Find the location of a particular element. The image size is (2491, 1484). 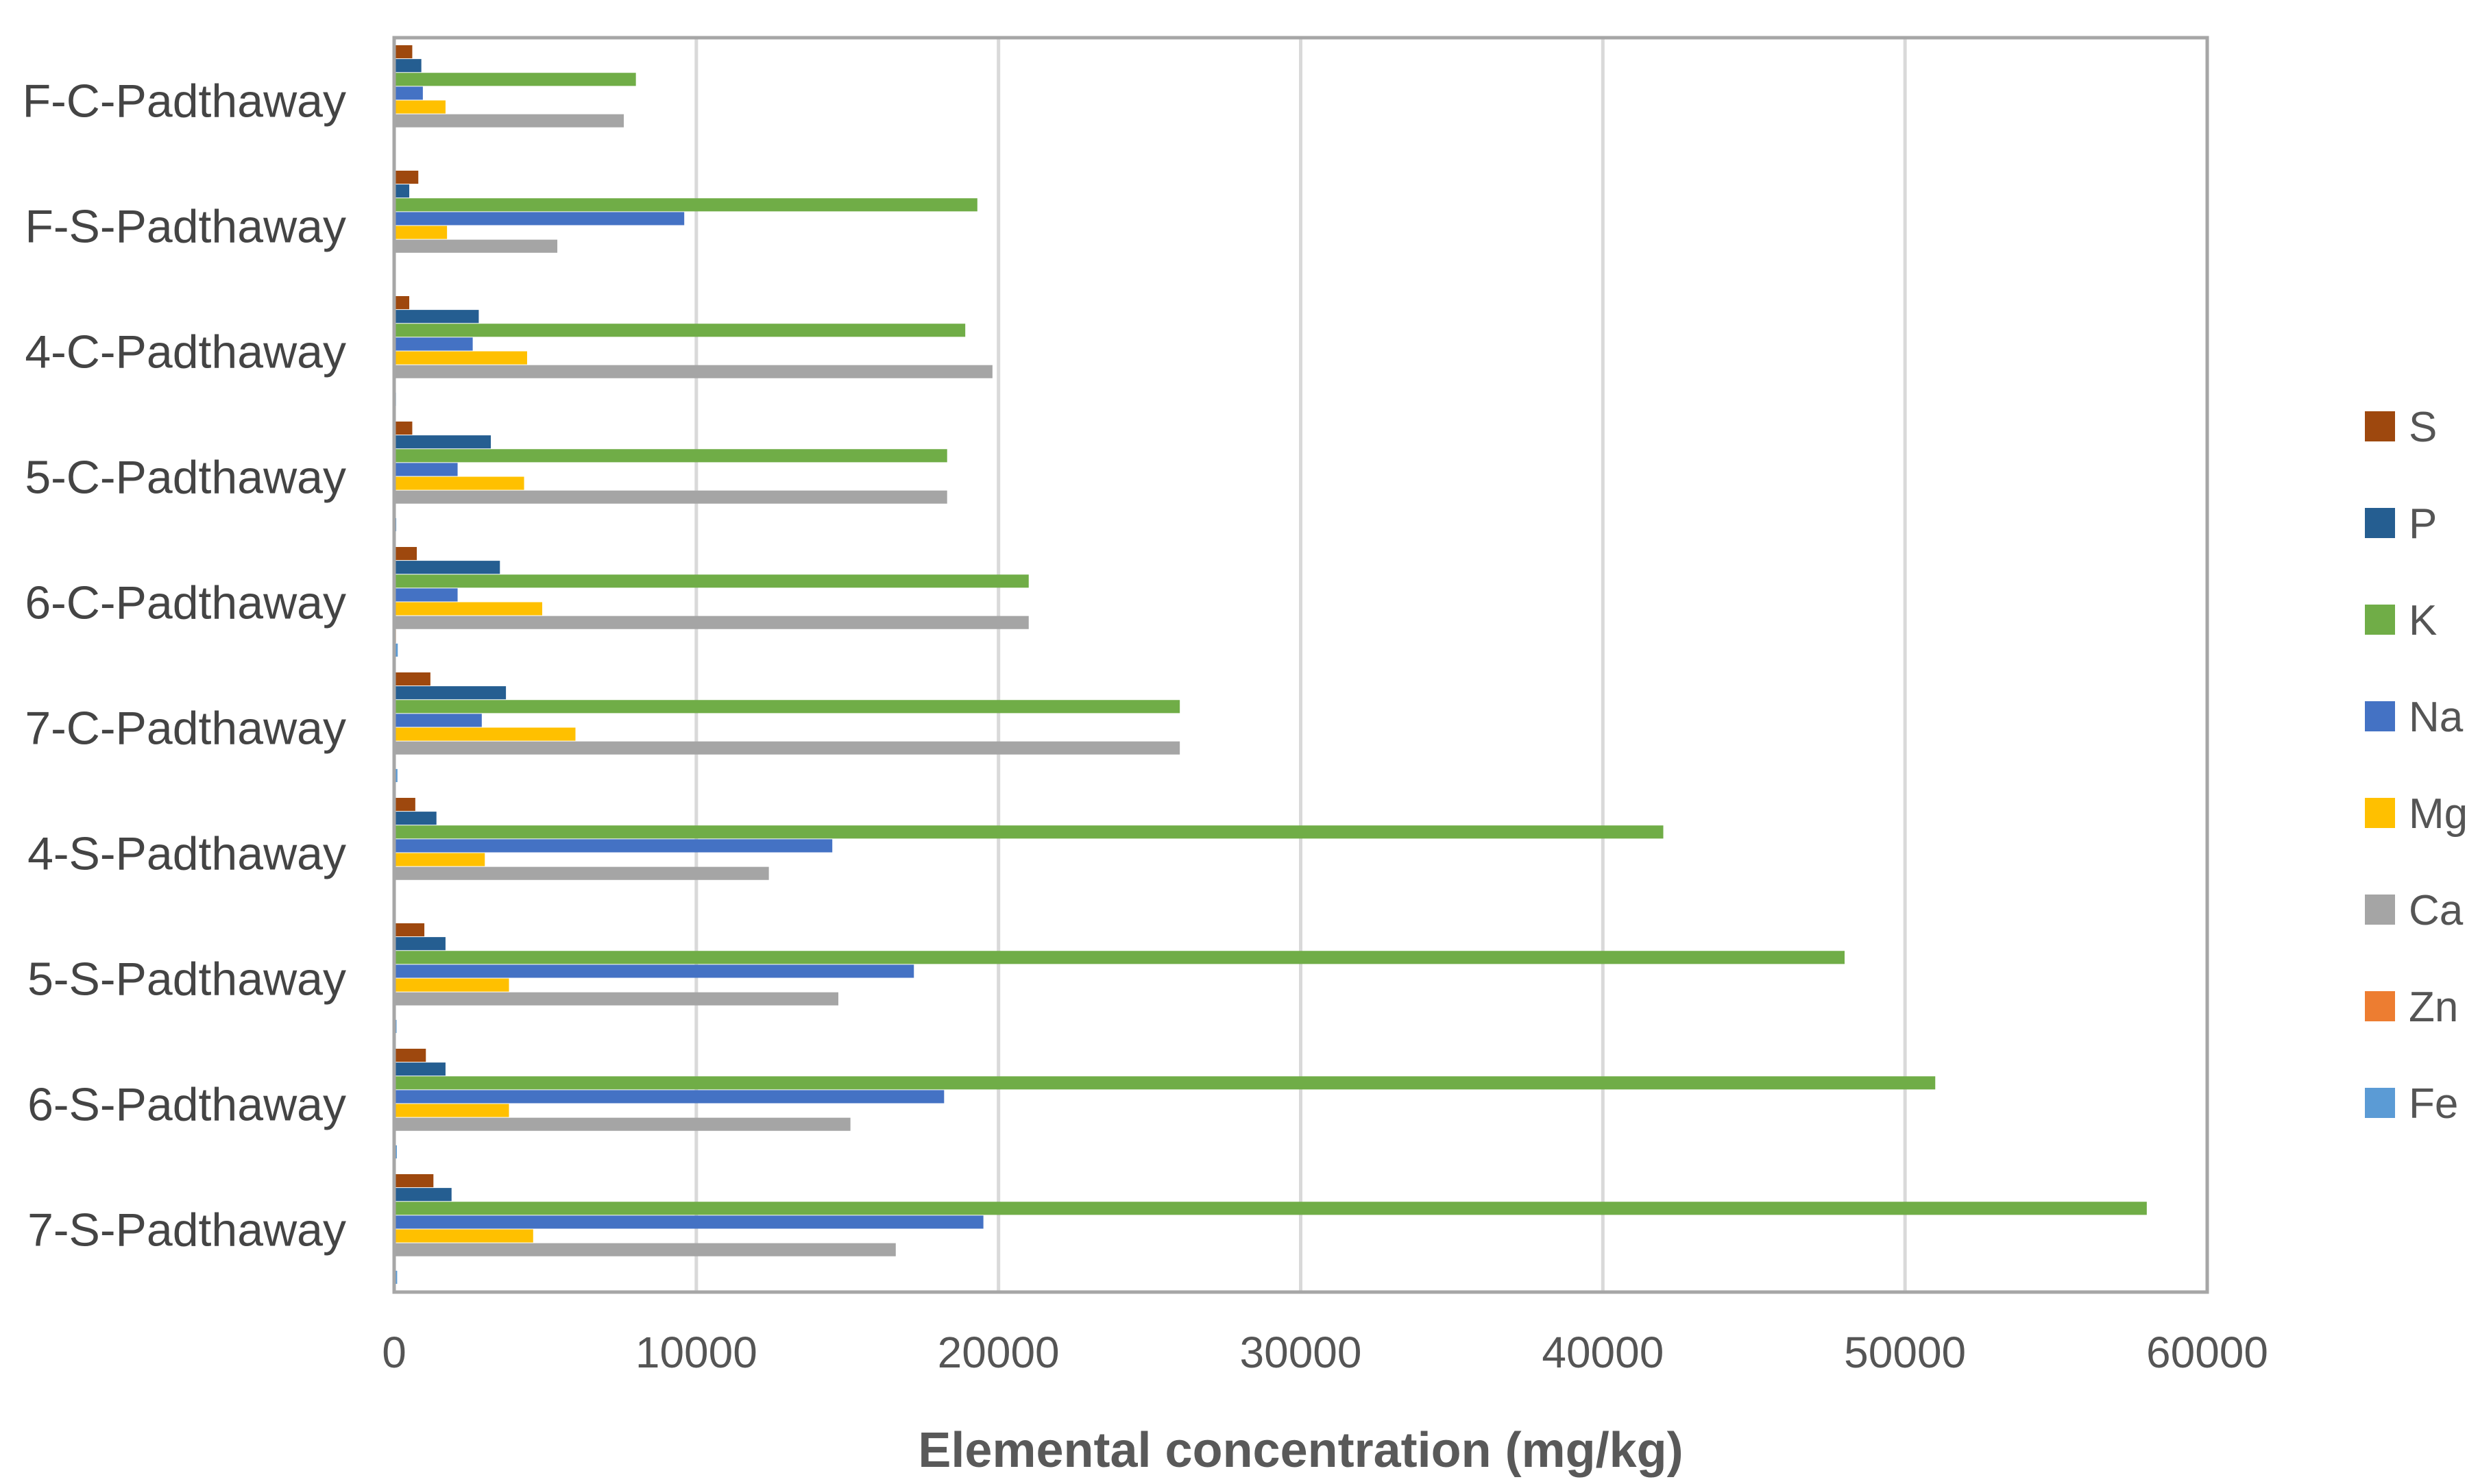

legend-label-zn: Zn is located at coordinates (2433, 1008).